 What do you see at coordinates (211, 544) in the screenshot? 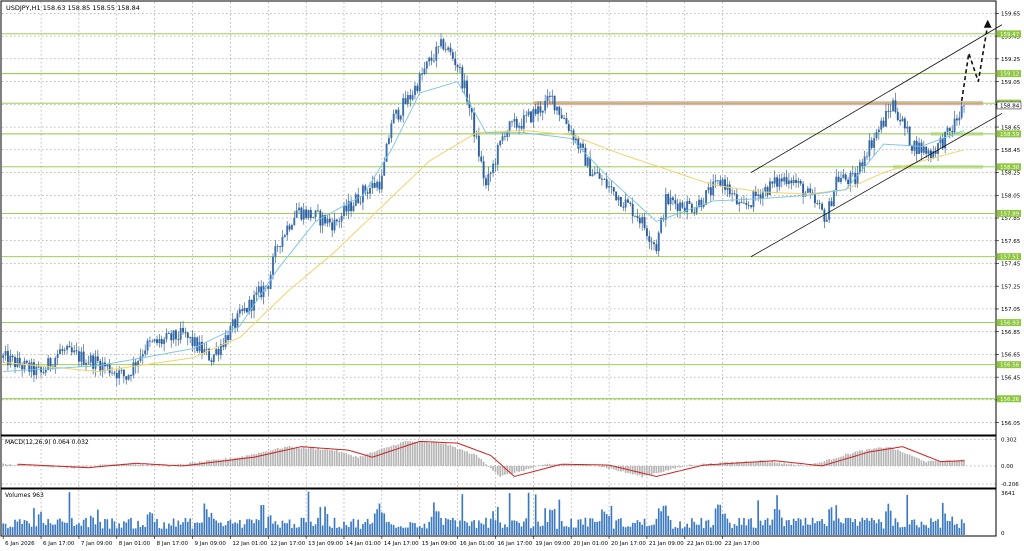
I see `time-tick-label: 9 Jan 09:00` at bounding box center [211, 544].